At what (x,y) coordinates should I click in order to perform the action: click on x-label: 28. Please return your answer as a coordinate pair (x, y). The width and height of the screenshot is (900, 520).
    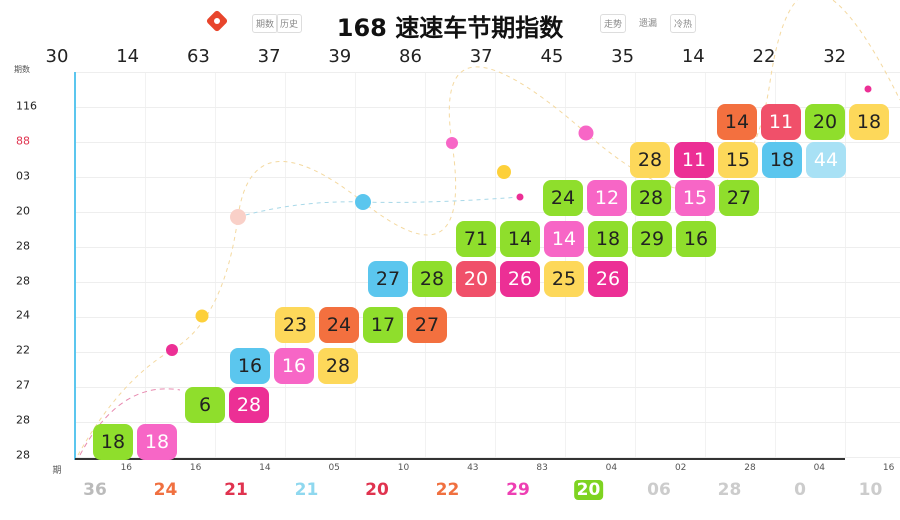
    Looking at the image, I should click on (750, 468).